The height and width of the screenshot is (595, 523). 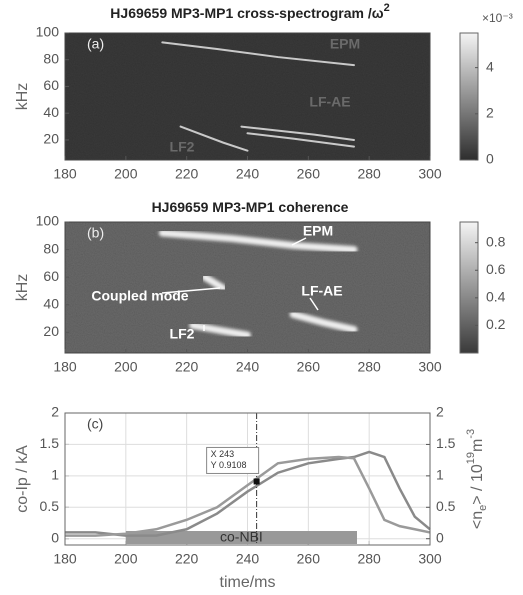 I want to click on nbi-label: co-NBI, so click(x=241, y=537).